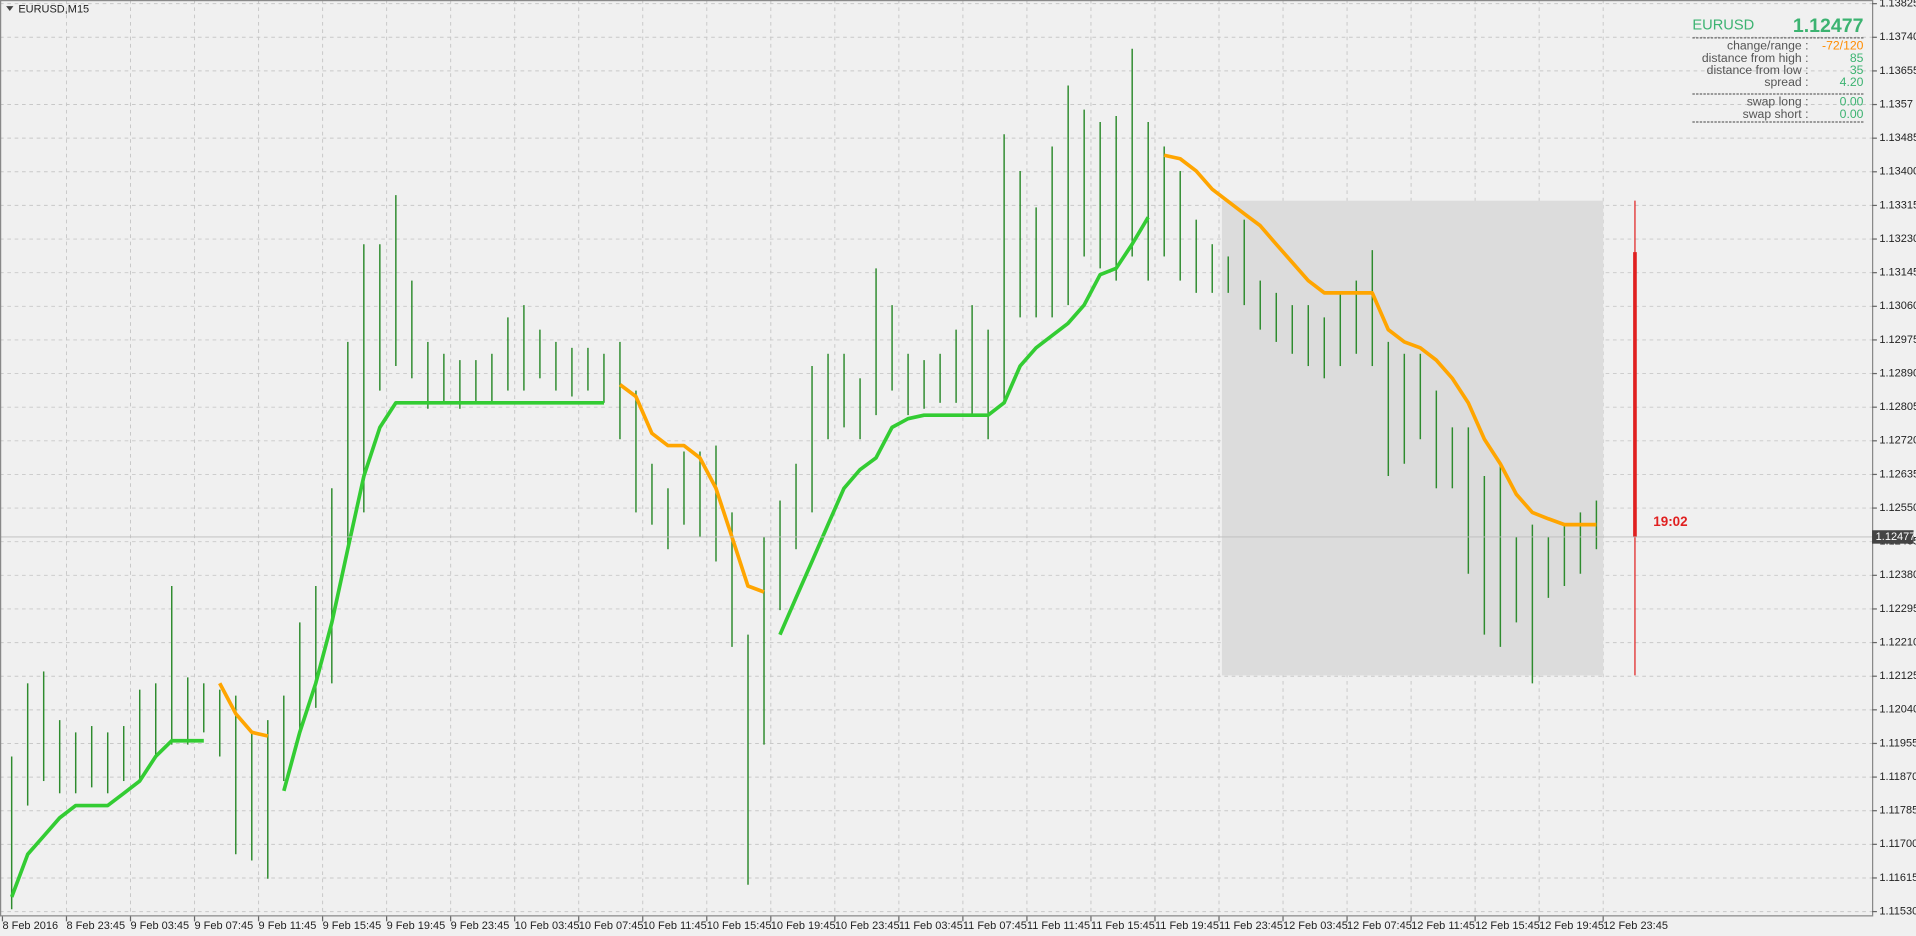 The image size is (1916, 936). I want to click on y-tick-label: 1.11870, so click(1897, 777).